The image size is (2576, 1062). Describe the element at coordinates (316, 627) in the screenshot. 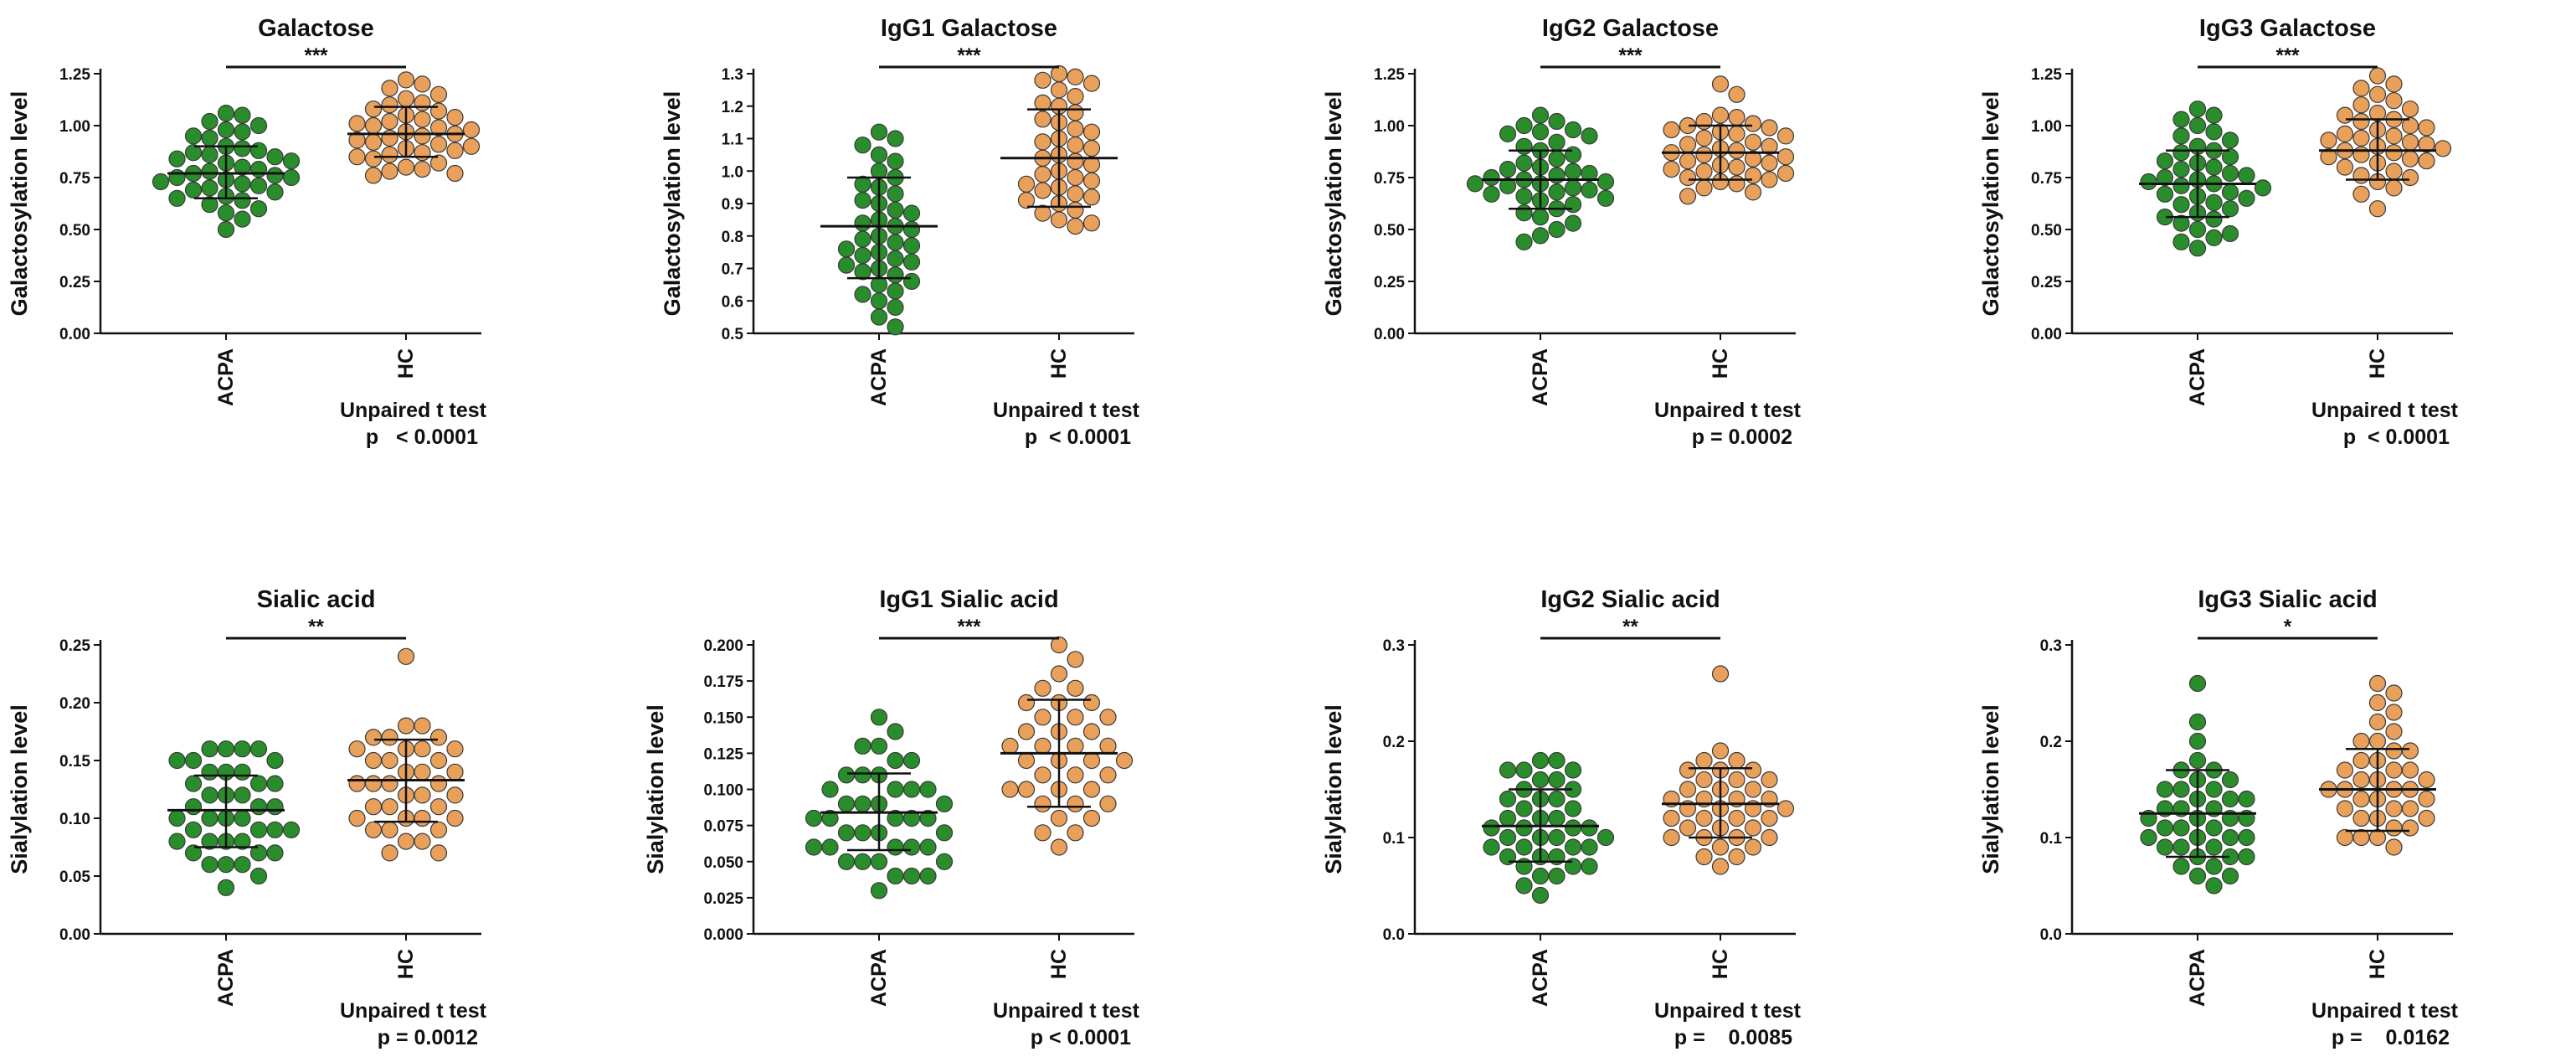

I see `significance-stars: **` at that location.